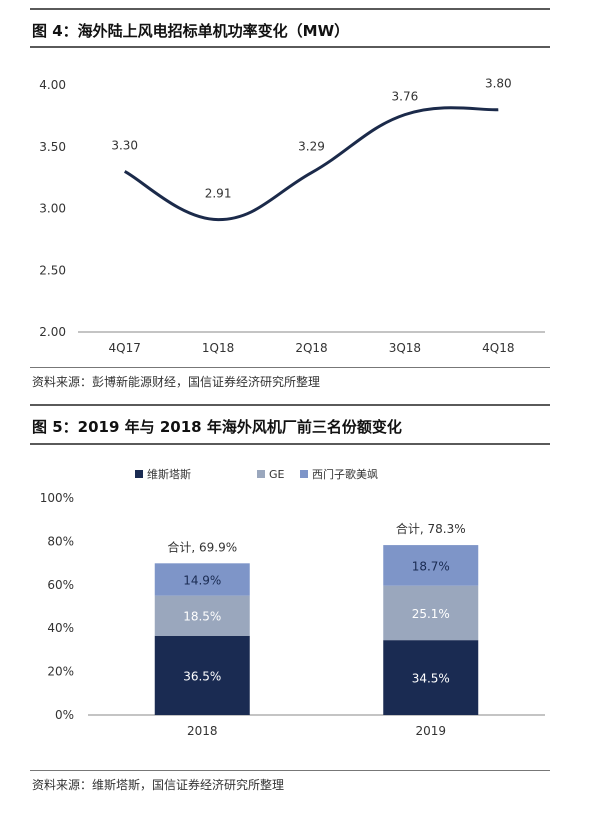  What do you see at coordinates (52, 147) in the screenshot?
I see `y-tick-label: 3.50` at bounding box center [52, 147].